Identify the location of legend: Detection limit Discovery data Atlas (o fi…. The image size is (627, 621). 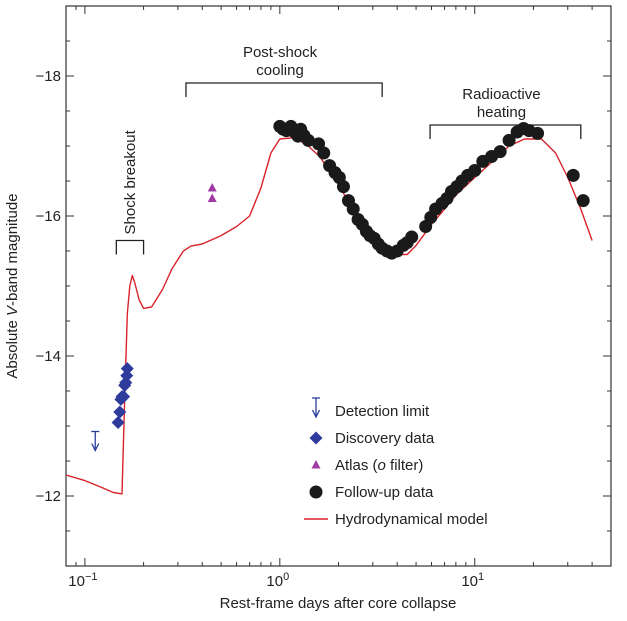
(396, 462).